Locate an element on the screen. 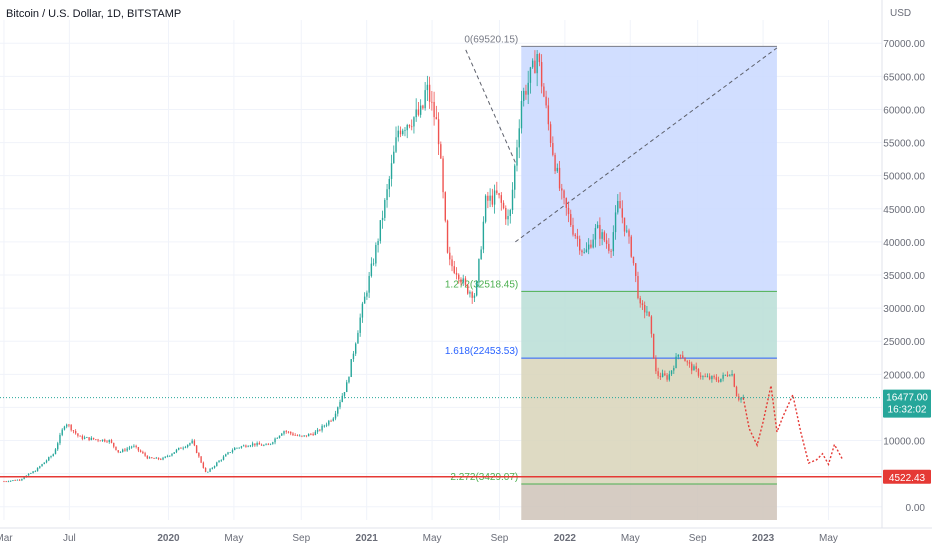  x-tick-label: Sep is located at coordinates (500, 538).